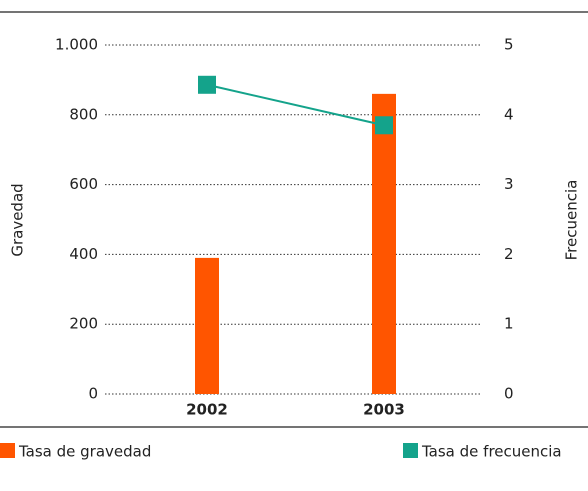 The height and width of the screenshot is (491, 588). What do you see at coordinates (83, 184) in the screenshot?
I see `y-tick-label: 600` at bounding box center [83, 184].